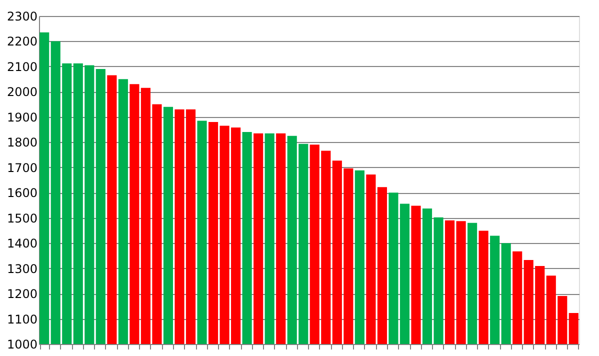  What do you see at coordinates (22, 243) in the screenshot?
I see `y-tick-label: 1400` at bounding box center [22, 243].